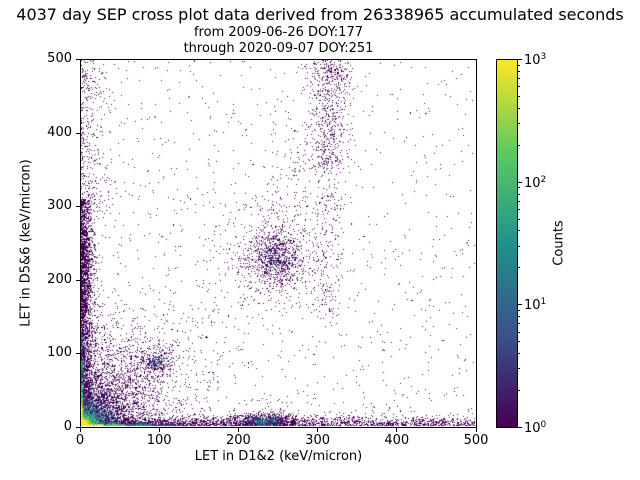  I want to click on colorbar-label: Counts, so click(559, 243).